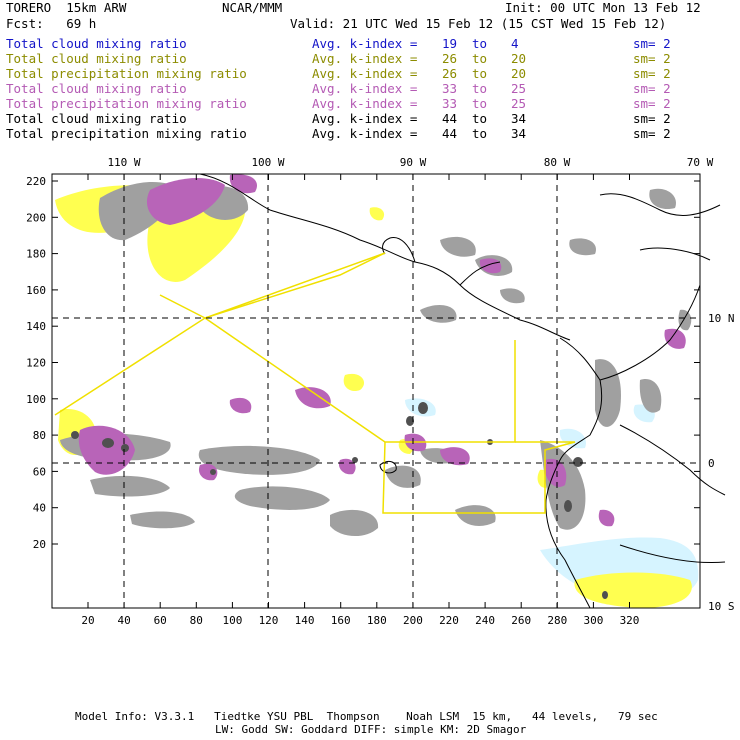 The width and height of the screenshot is (740, 740). What do you see at coordinates (36, 363) in the screenshot?
I see `y-index-label: 120` at bounding box center [36, 363].